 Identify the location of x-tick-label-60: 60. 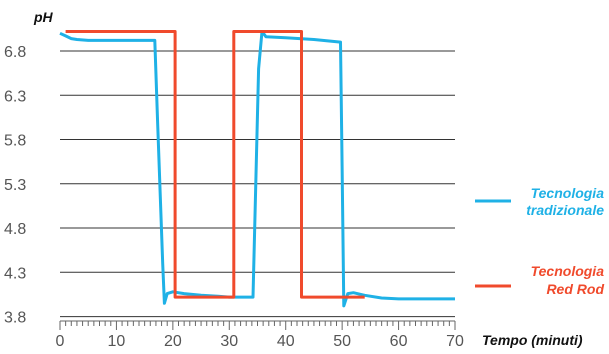
(399, 341).